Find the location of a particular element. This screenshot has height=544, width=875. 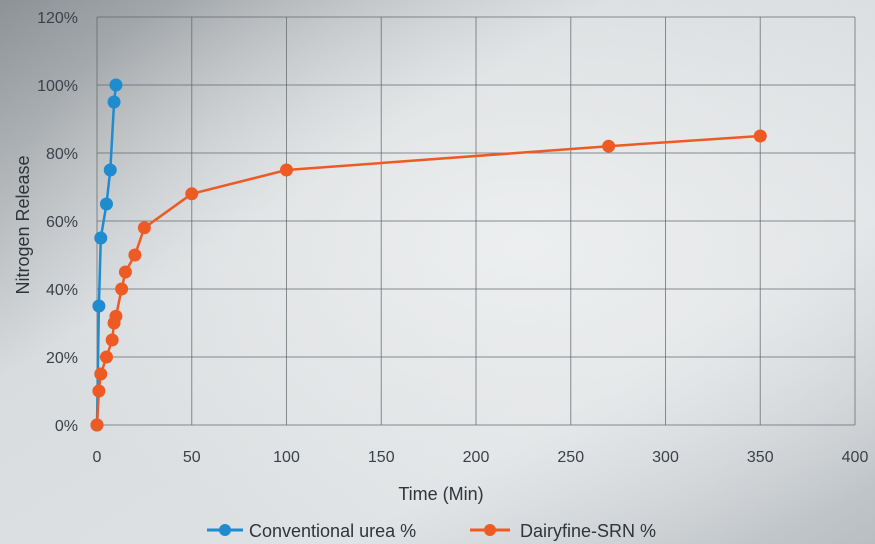

legend-item-conventional-urea: Conventional urea % is located at coordinates (311, 531).